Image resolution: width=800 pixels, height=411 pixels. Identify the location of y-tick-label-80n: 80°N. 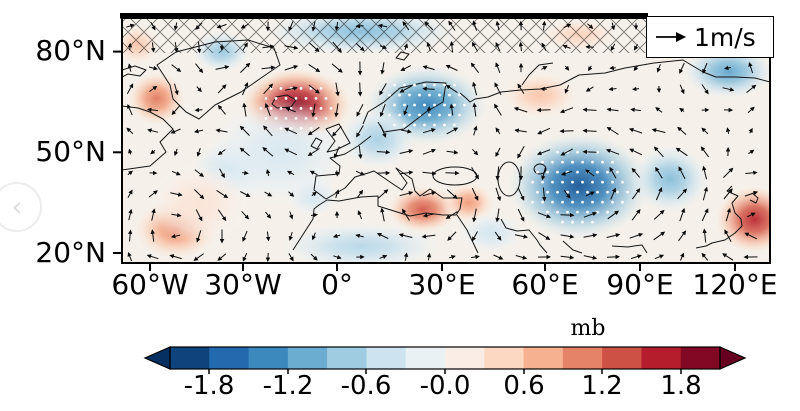
(70, 50).